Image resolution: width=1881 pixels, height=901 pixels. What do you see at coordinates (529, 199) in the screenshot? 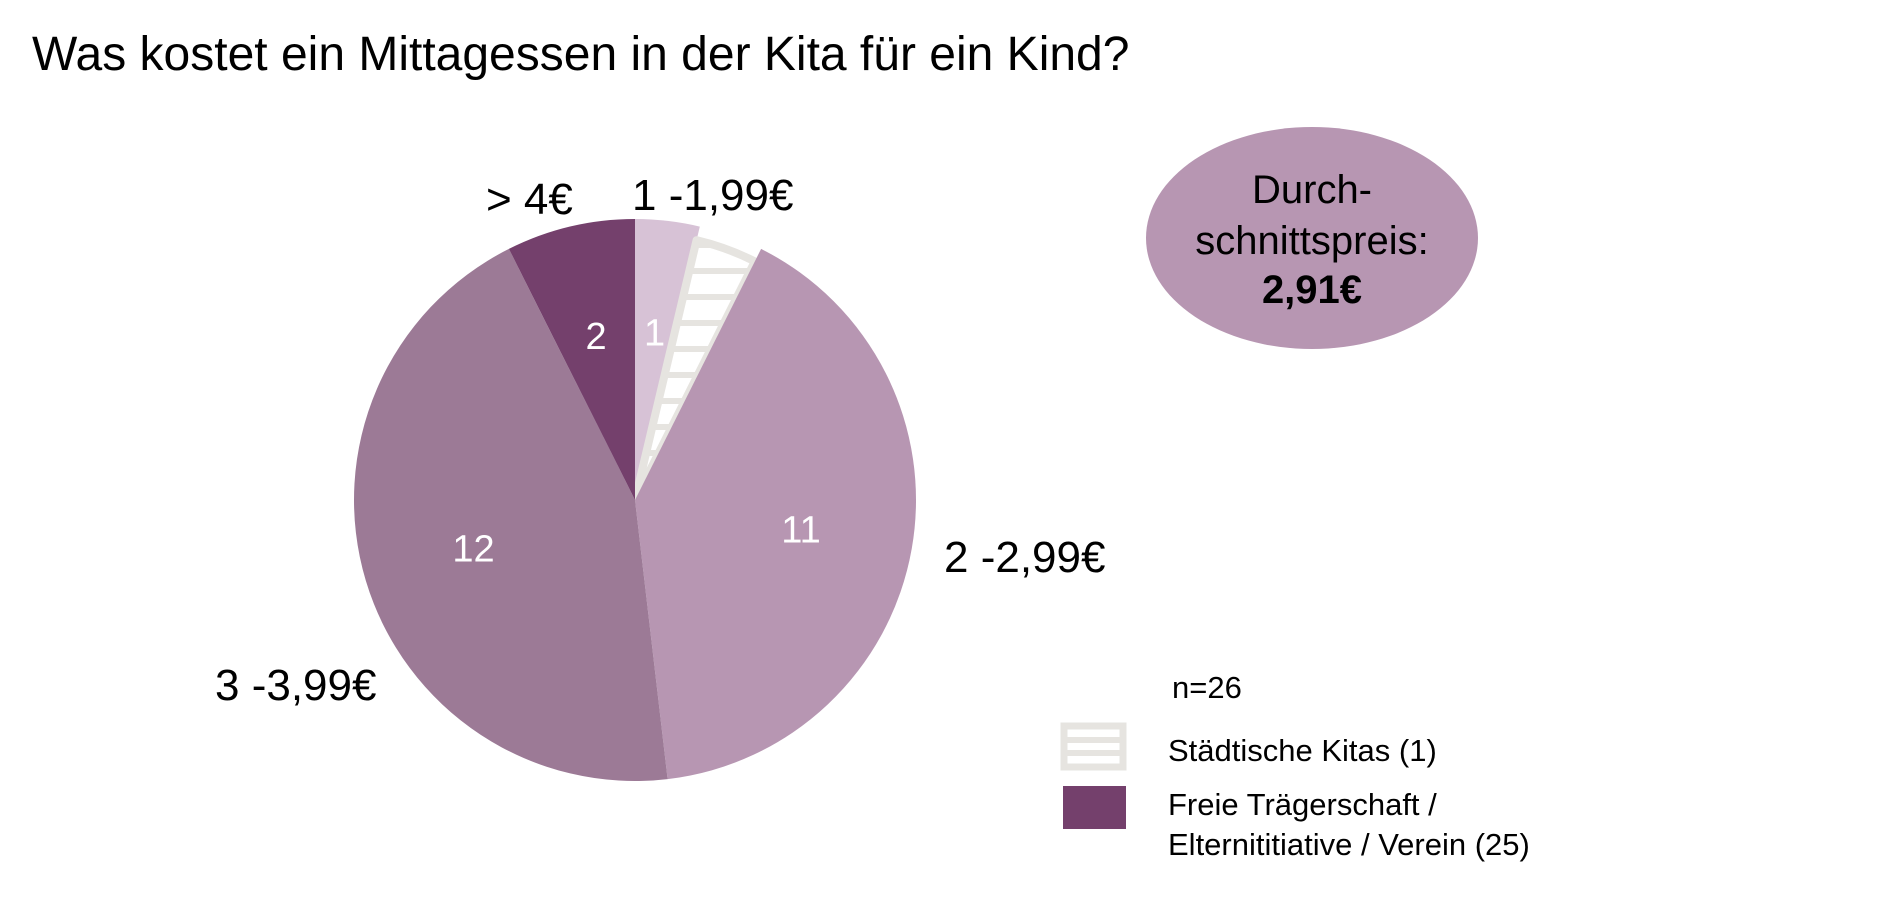
I see `category-label-over-4: > 4€` at bounding box center [529, 199].